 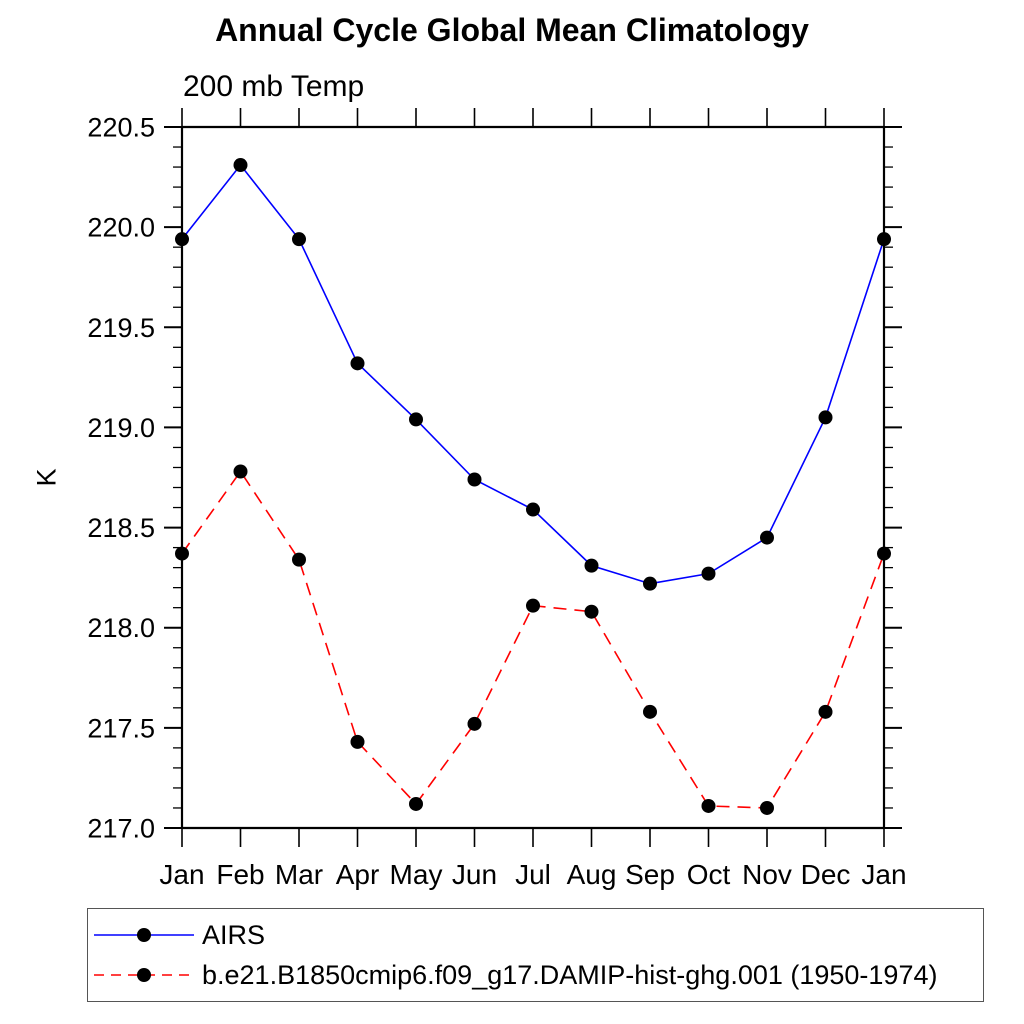 What do you see at coordinates (826, 874) in the screenshot?
I see `x-tick-label: Dec` at bounding box center [826, 874].